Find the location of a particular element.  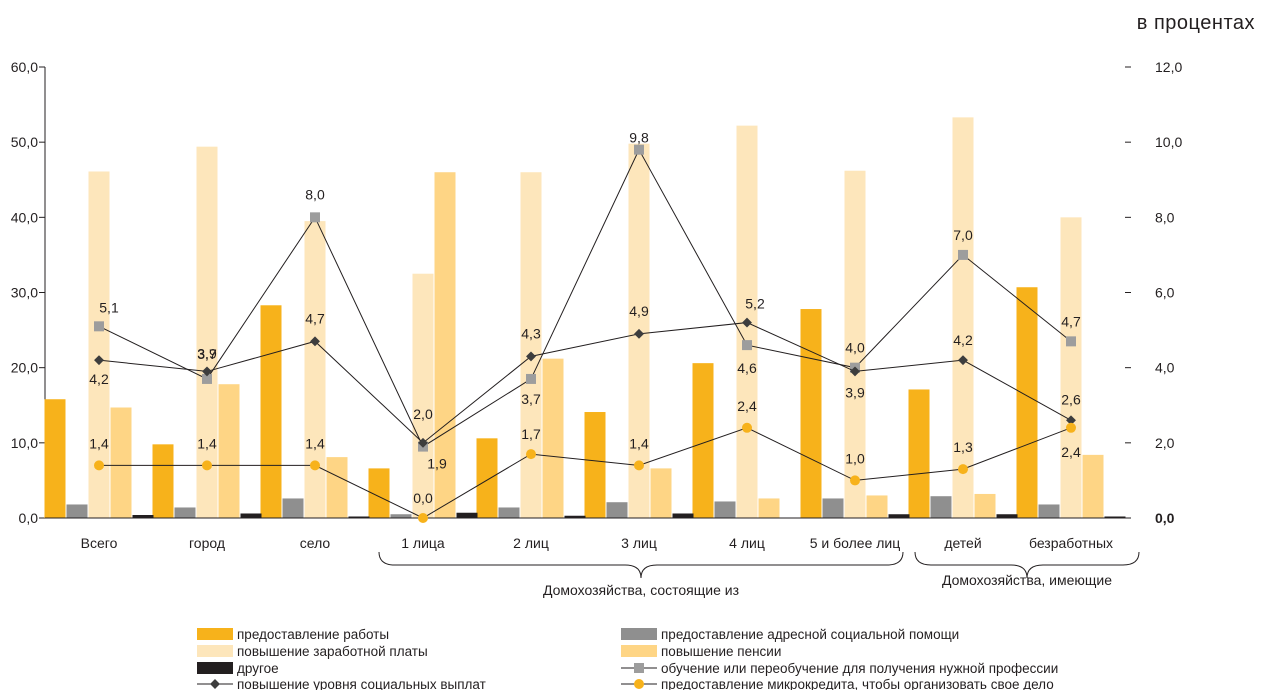

y-right-tick-label: 2,0 is located at coordinates (1165, 443).